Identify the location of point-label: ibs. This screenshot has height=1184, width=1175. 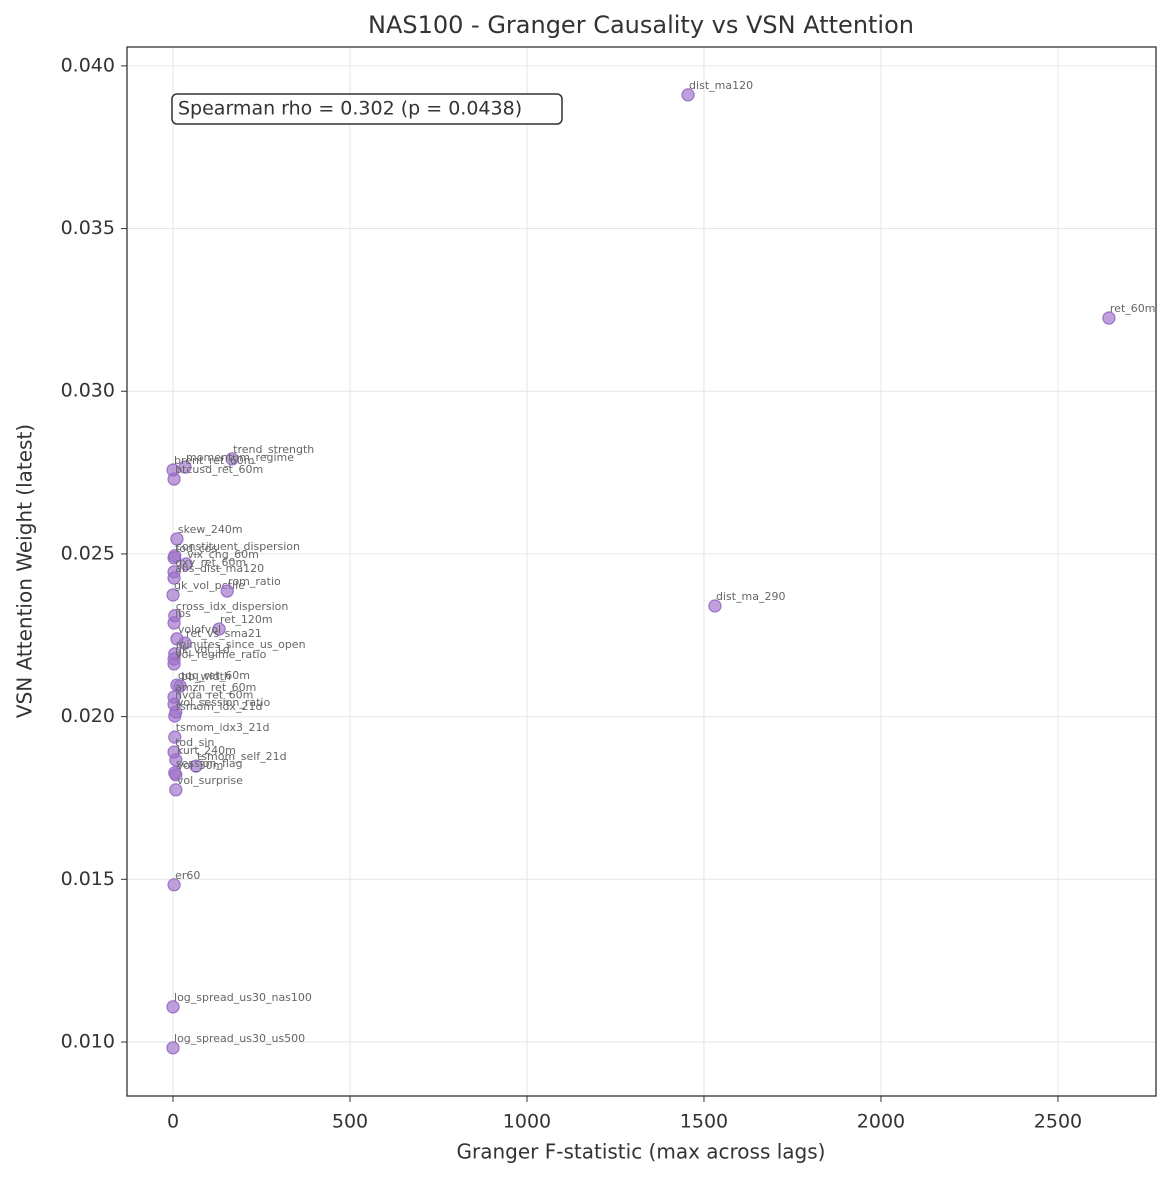
(183, 613).